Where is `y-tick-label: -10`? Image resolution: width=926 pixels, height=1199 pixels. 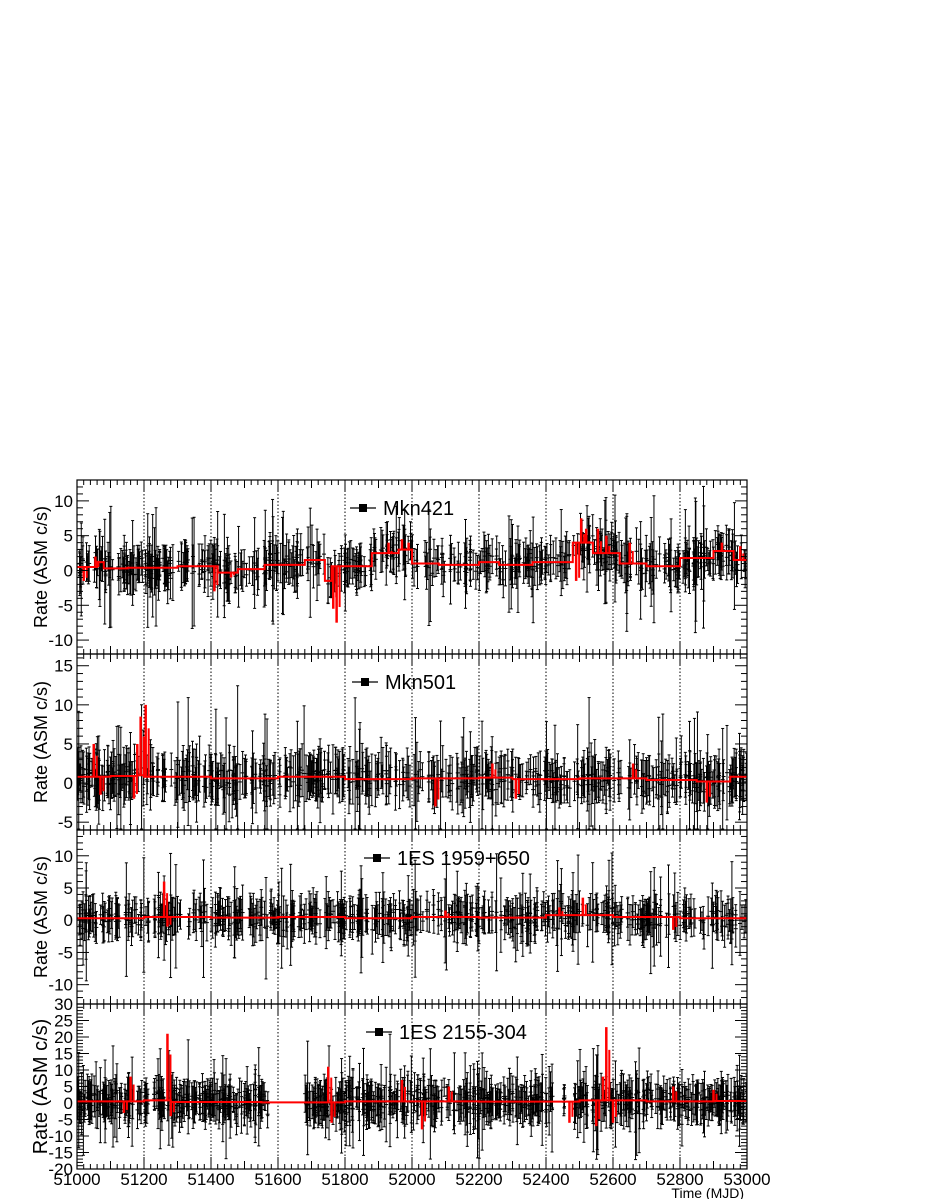 y-tick-label: -10 is located at coordinates (60, 640).